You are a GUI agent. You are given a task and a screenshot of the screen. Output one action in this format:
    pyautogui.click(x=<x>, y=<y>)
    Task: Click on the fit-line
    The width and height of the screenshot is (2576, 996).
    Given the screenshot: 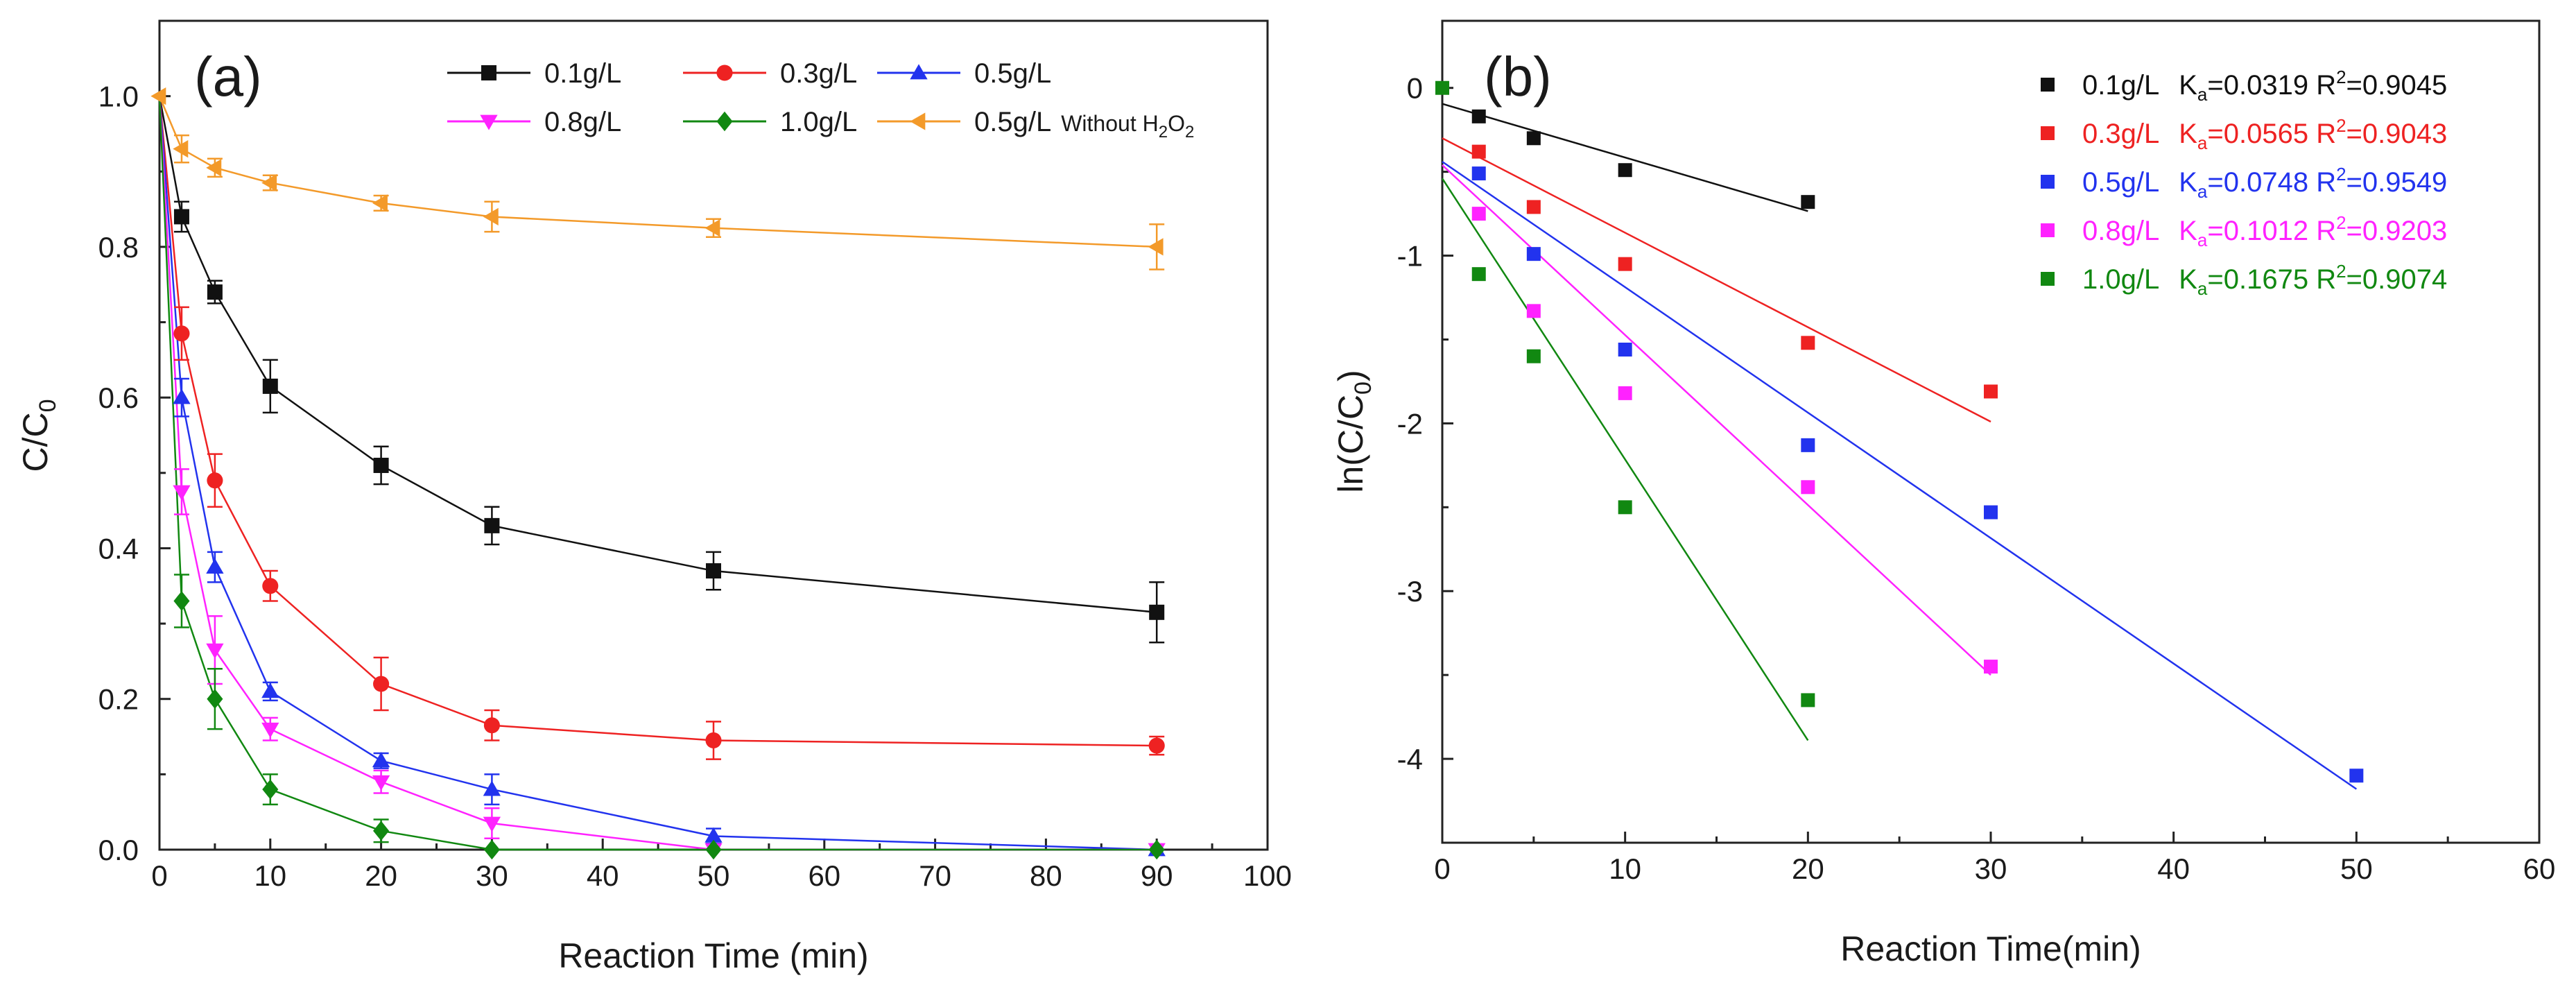 What is the action you would take?
    pyautogui.click(x=1716, y=280)
    